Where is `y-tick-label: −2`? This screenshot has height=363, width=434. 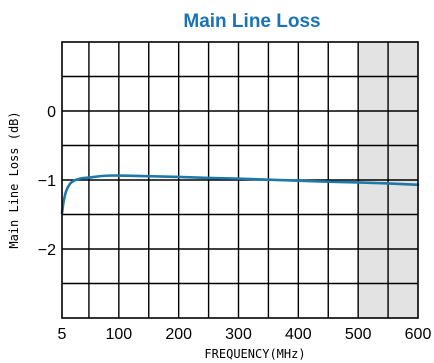
y-tick-label: −2 is located at coordinates (47, 250).